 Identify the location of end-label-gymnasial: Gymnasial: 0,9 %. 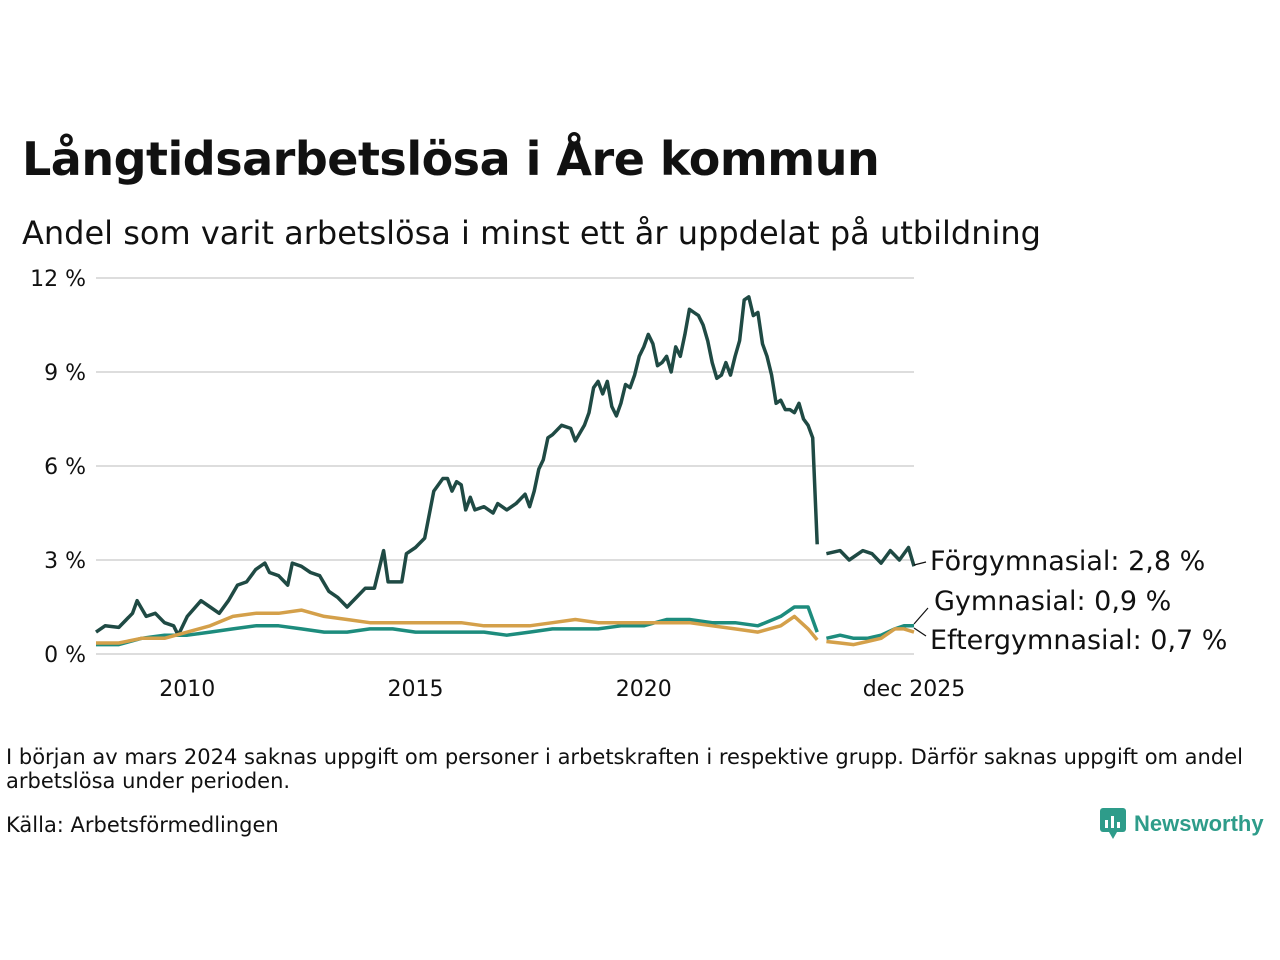
(1052, 601).